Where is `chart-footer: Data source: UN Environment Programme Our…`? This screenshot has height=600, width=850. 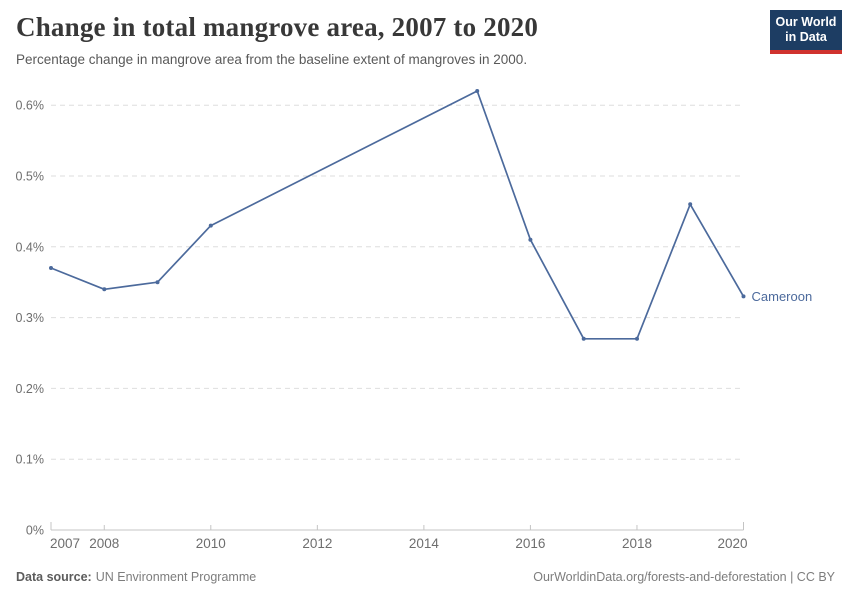
chart-footer: Data source: UN Environment Programme Our… is located at coordinates (425, 577).